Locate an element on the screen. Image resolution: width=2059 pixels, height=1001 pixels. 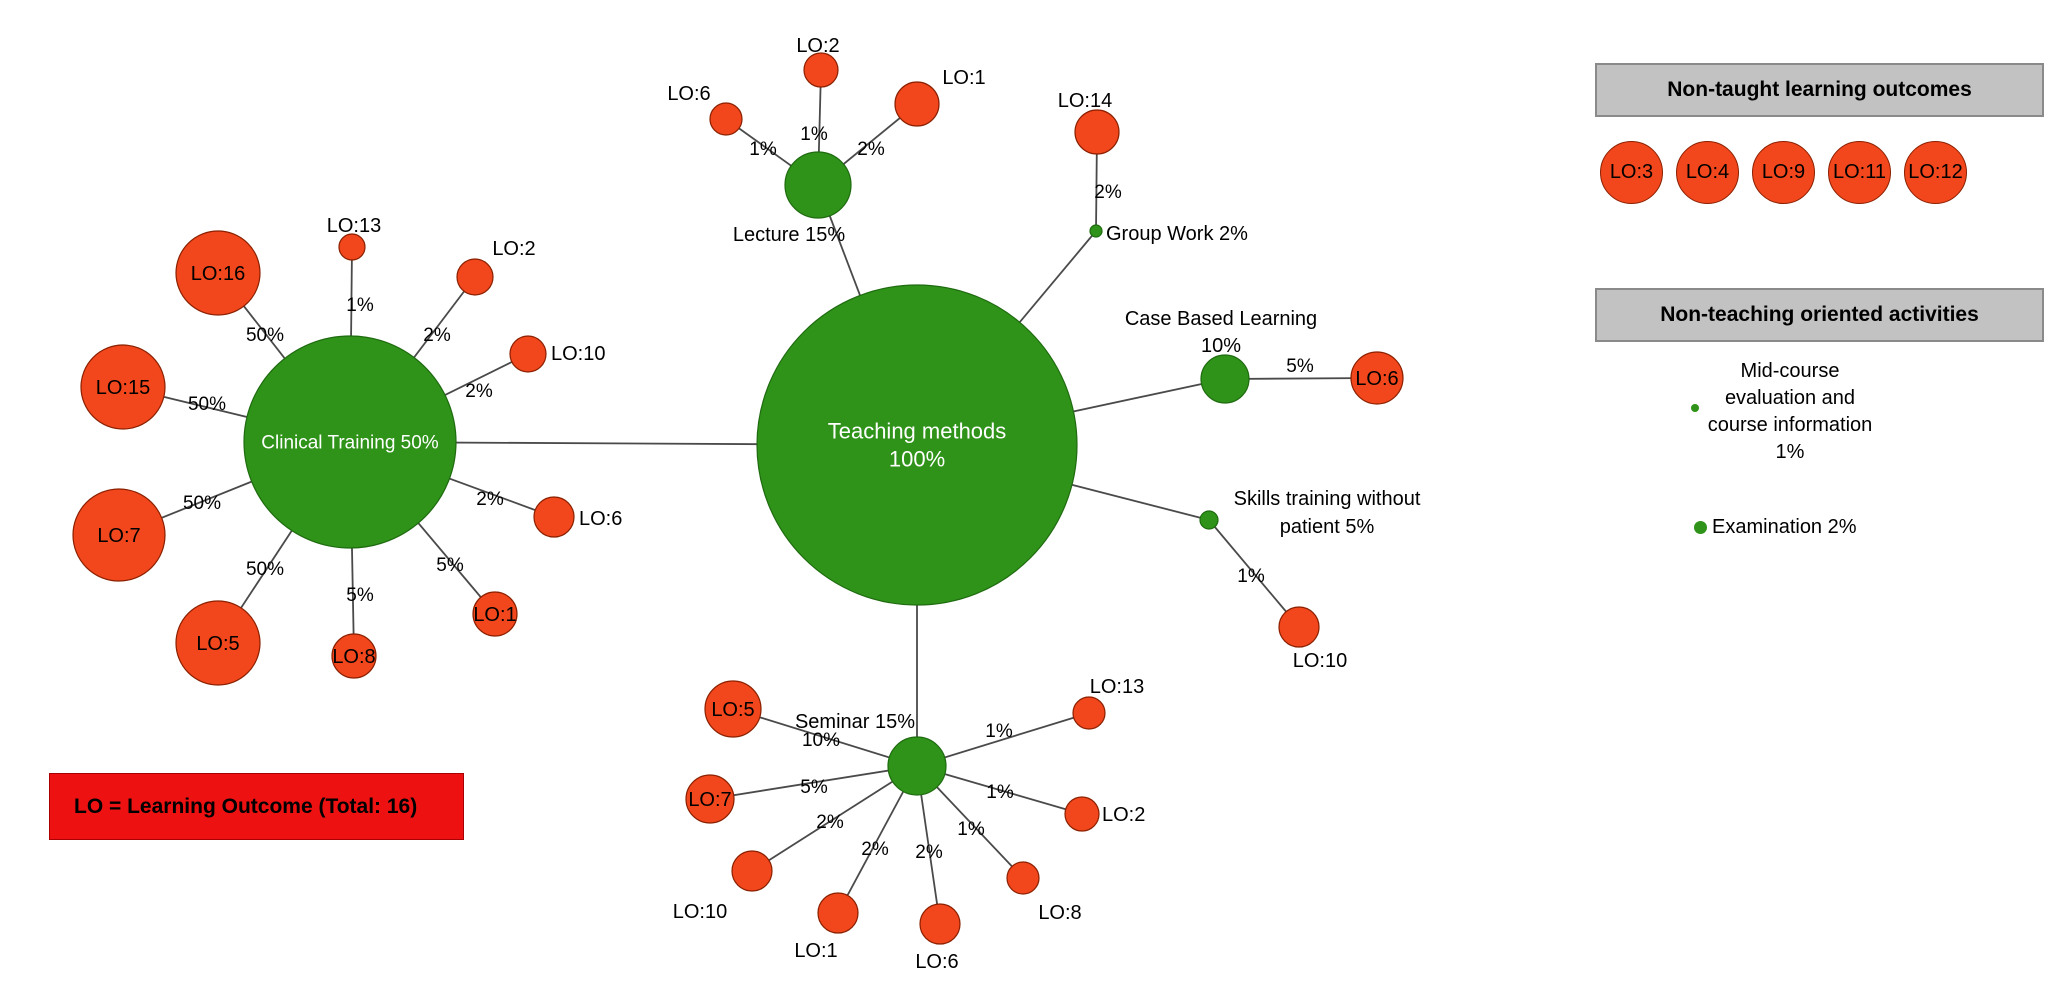
edge-seminar-sem-lo10 is located at coordinates (834, 818).